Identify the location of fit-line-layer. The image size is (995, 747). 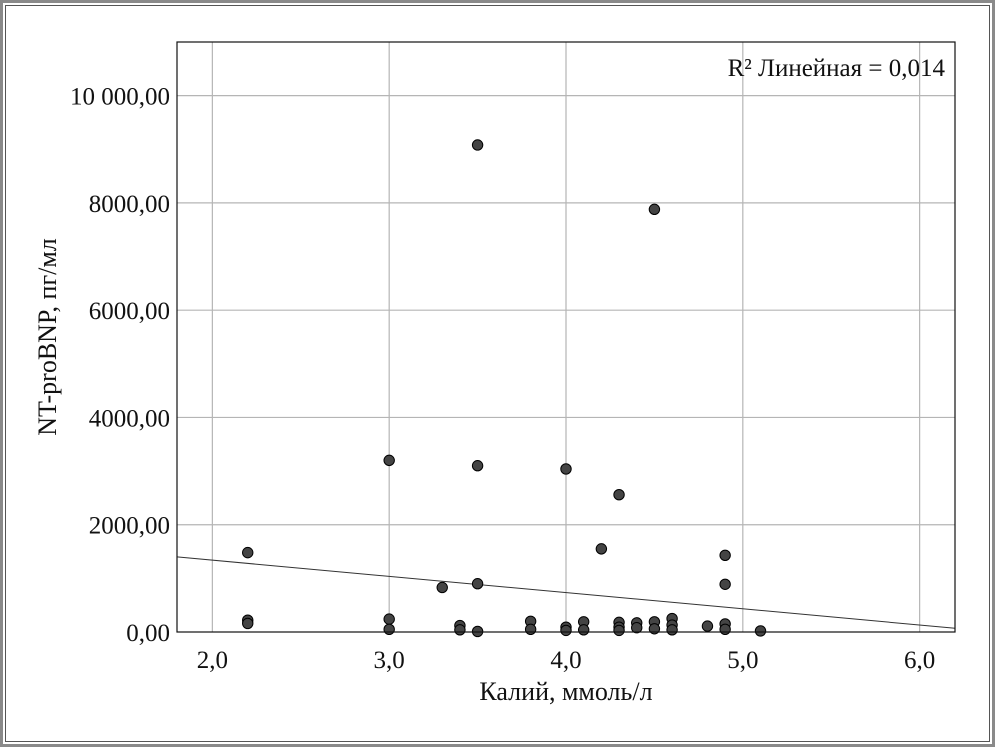
(566, 592).